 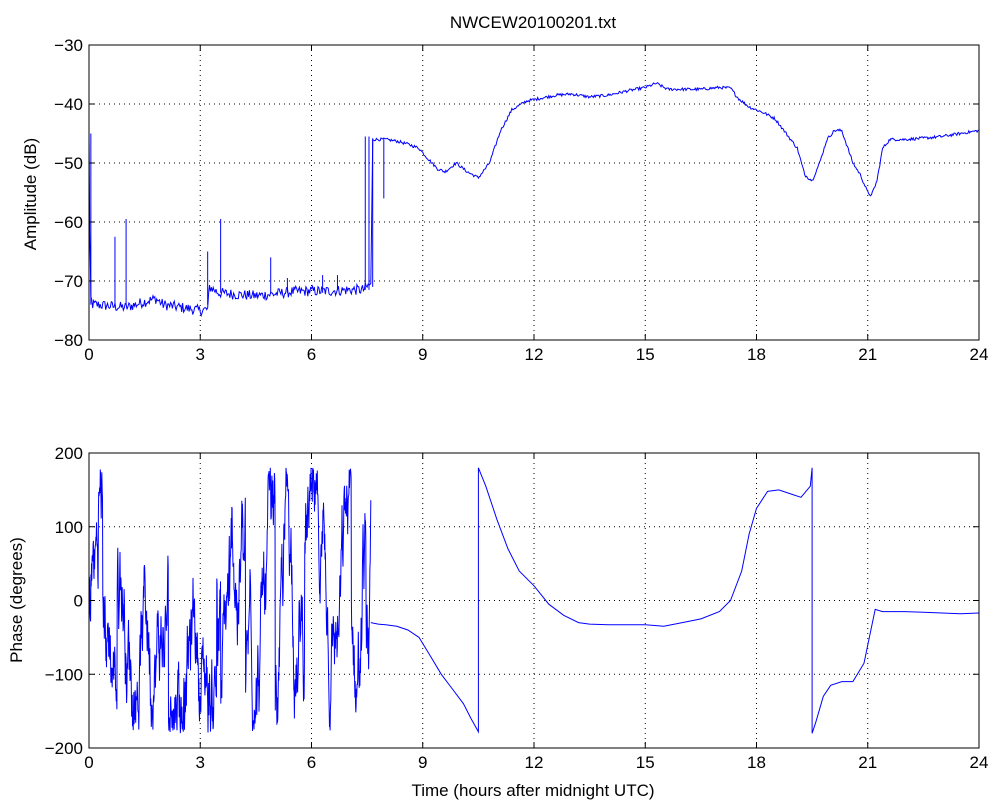 I want to click on amplitude-ytick-label: −80, so click(x=68, y=340).